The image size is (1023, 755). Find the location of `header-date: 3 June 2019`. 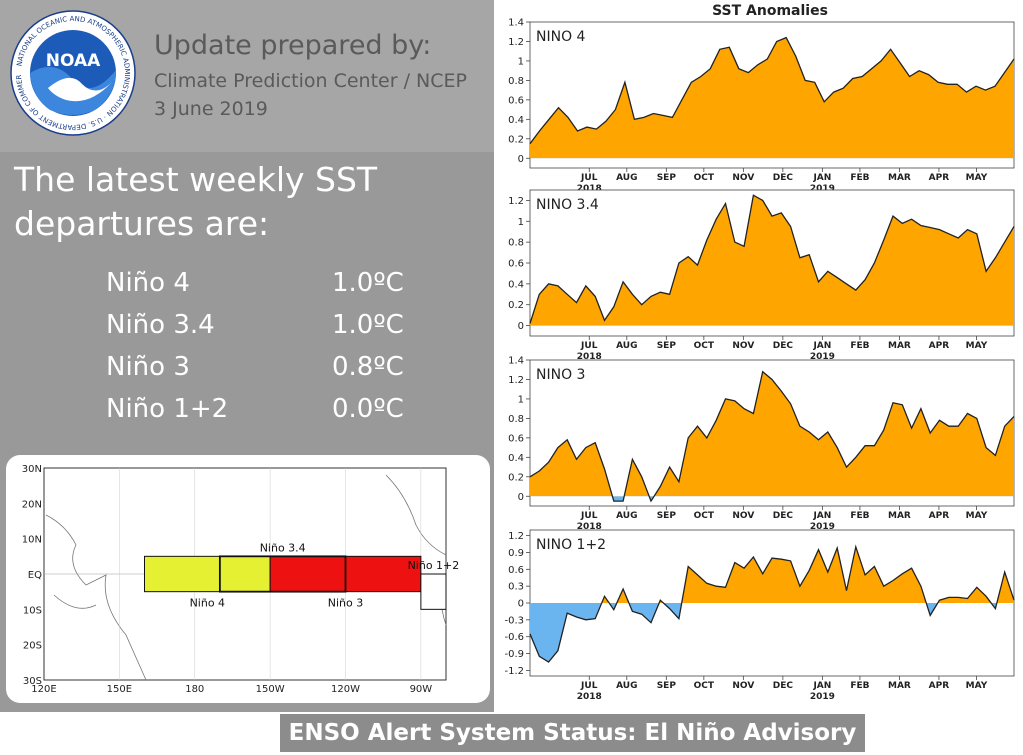

header-date: 3 June 2019 is located at coordinates (211, 109).